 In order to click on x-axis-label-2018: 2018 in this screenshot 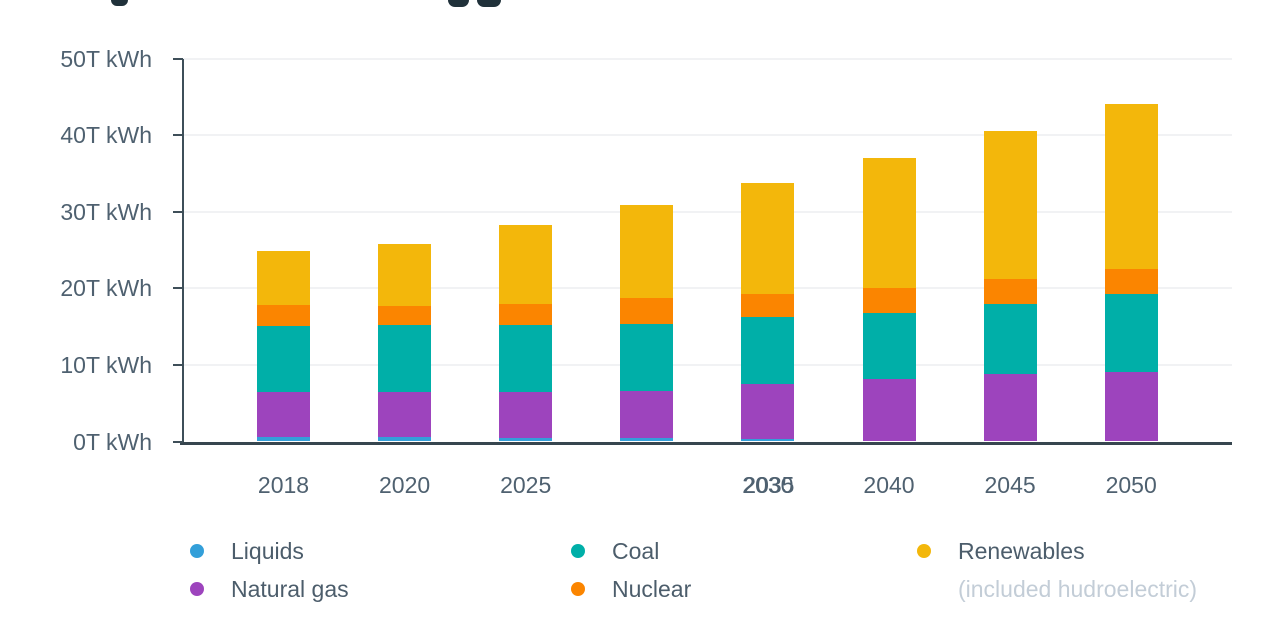, I will do `click(283, 485)`.